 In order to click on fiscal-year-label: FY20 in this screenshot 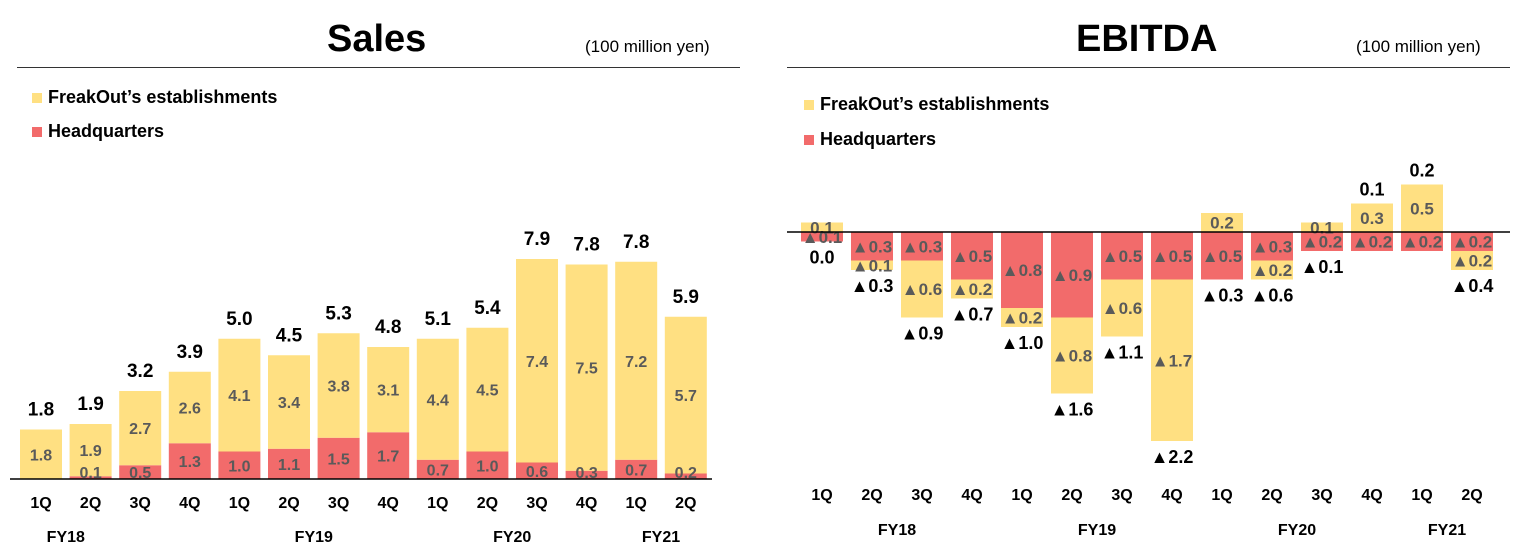, I will do `click(1297, 530)`.